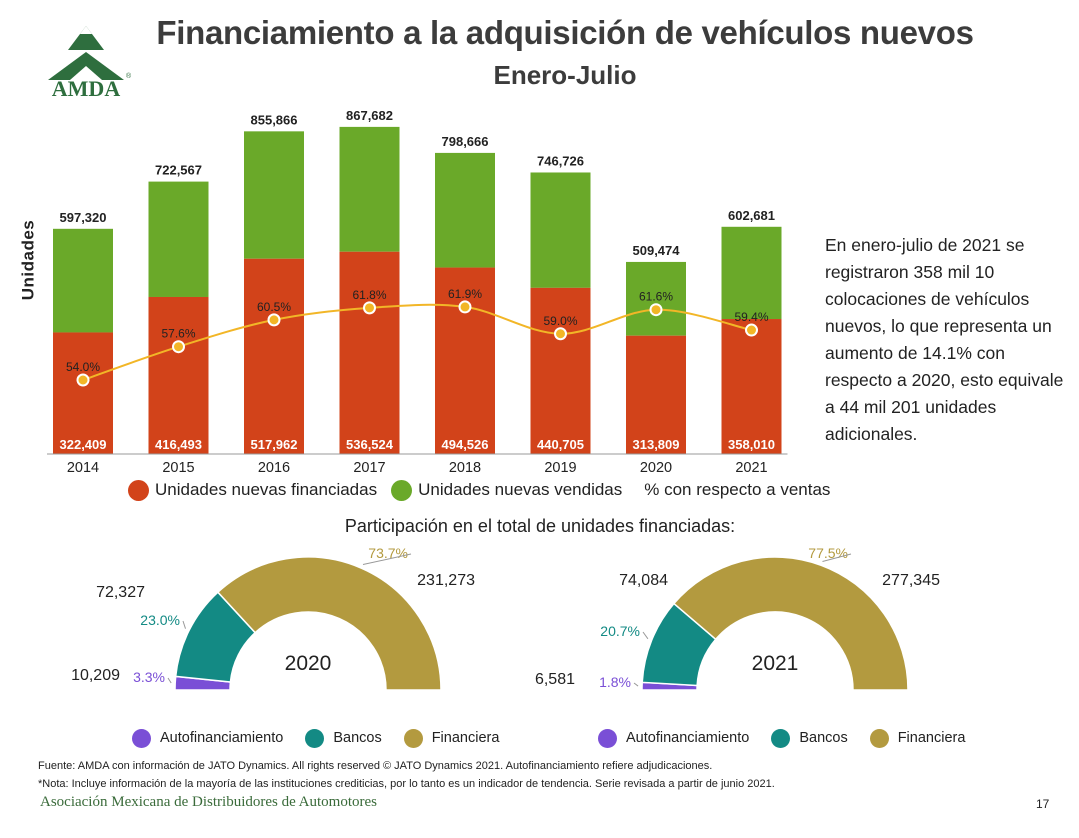  What do you see at coordinates (506, 490) in the screenshot?
I see `legend-item-vendidas: Unidades nuevas vendidas` at bounding box center [506, 490].